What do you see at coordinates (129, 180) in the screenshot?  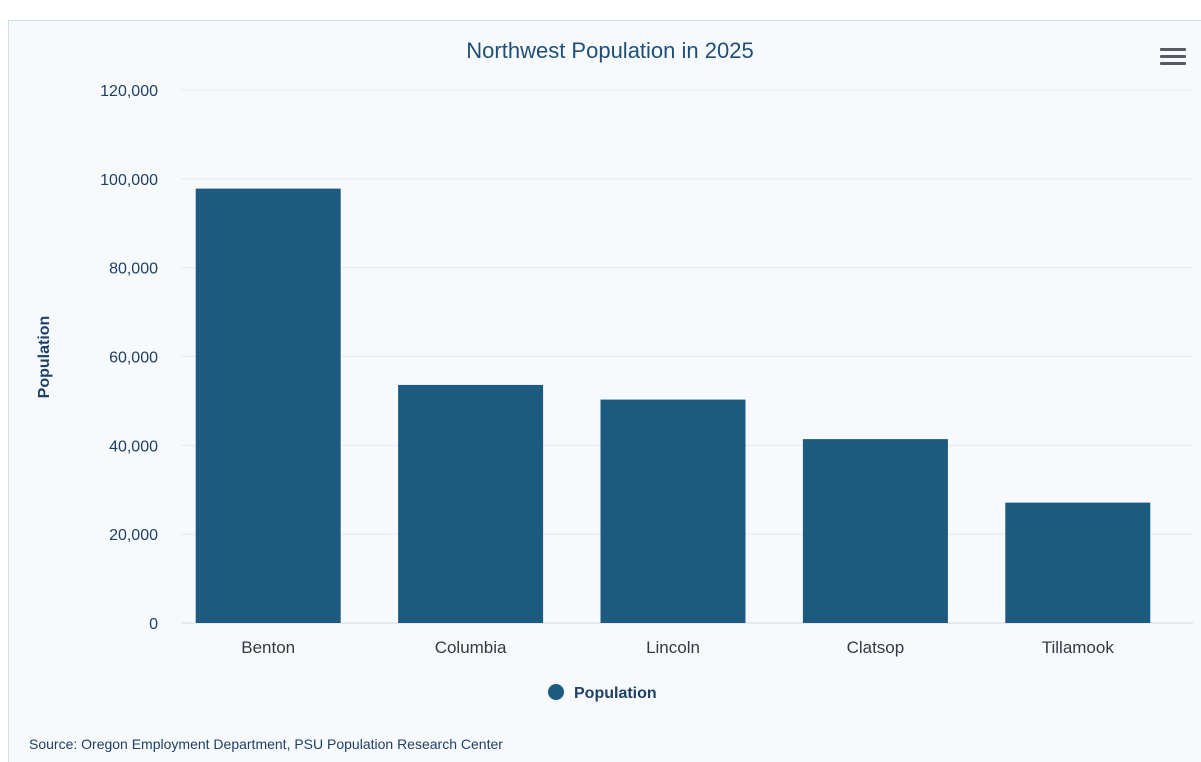 I see `y-tick-label: 100,000` at bounding box center [129, 180].